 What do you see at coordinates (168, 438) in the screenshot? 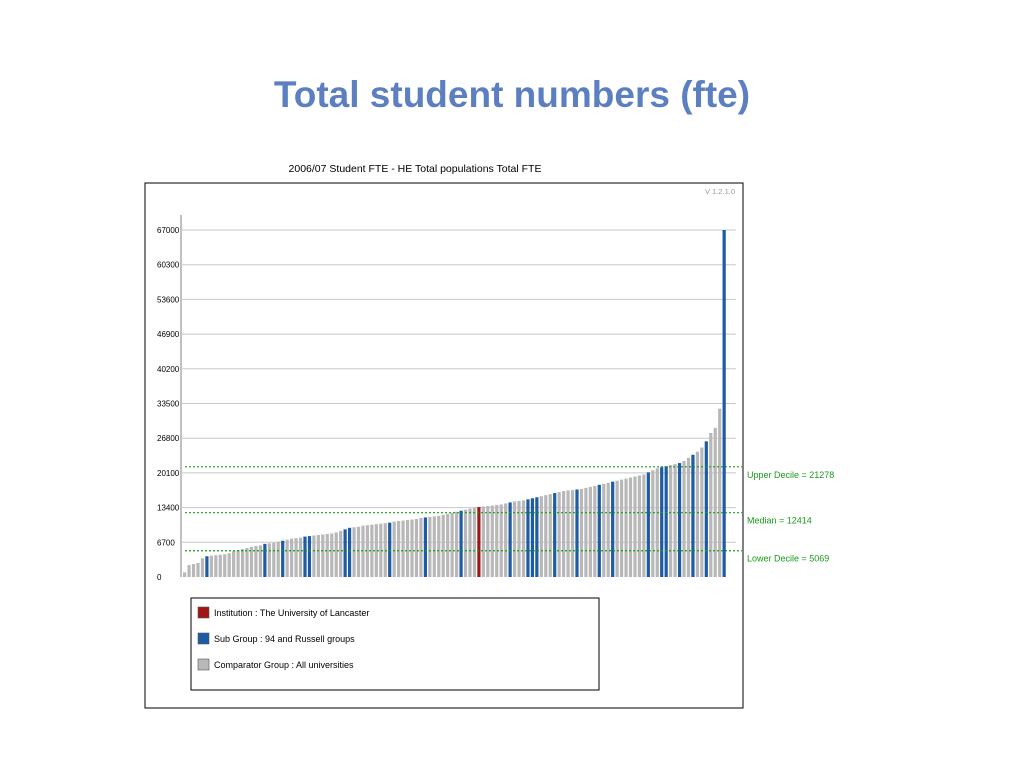
I see `y-tick-label: 26800` at bounding box center [168, 438].